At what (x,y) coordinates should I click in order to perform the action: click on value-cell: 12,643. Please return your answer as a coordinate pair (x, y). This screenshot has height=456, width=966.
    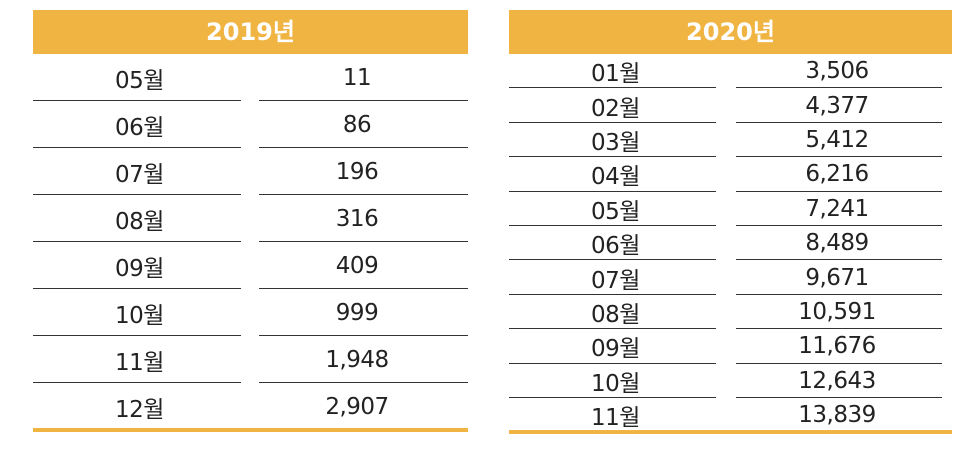
    Looking at the image, I should click on (837, 380).